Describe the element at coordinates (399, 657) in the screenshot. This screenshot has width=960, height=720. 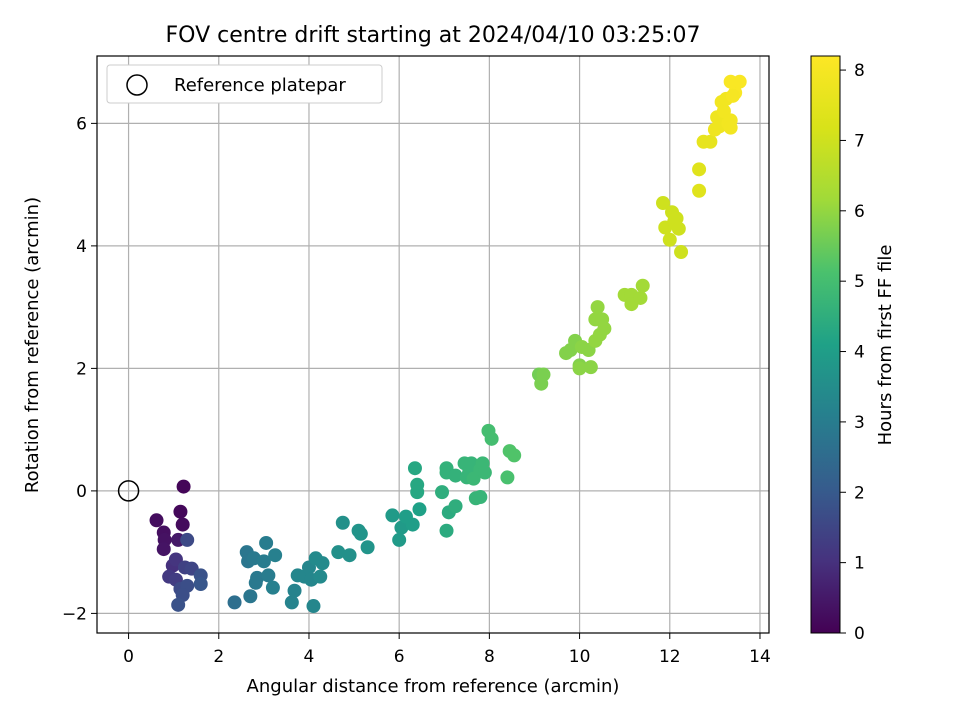
I see `x-tick-label: 6` at that location.